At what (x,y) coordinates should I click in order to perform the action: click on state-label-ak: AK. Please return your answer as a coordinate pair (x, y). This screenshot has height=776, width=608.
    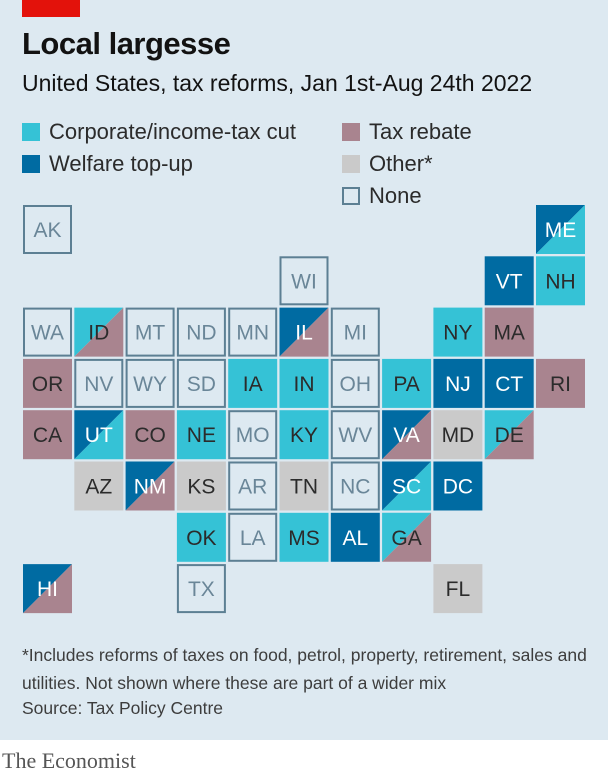
    Looking at the image, I should click on (47, 230).